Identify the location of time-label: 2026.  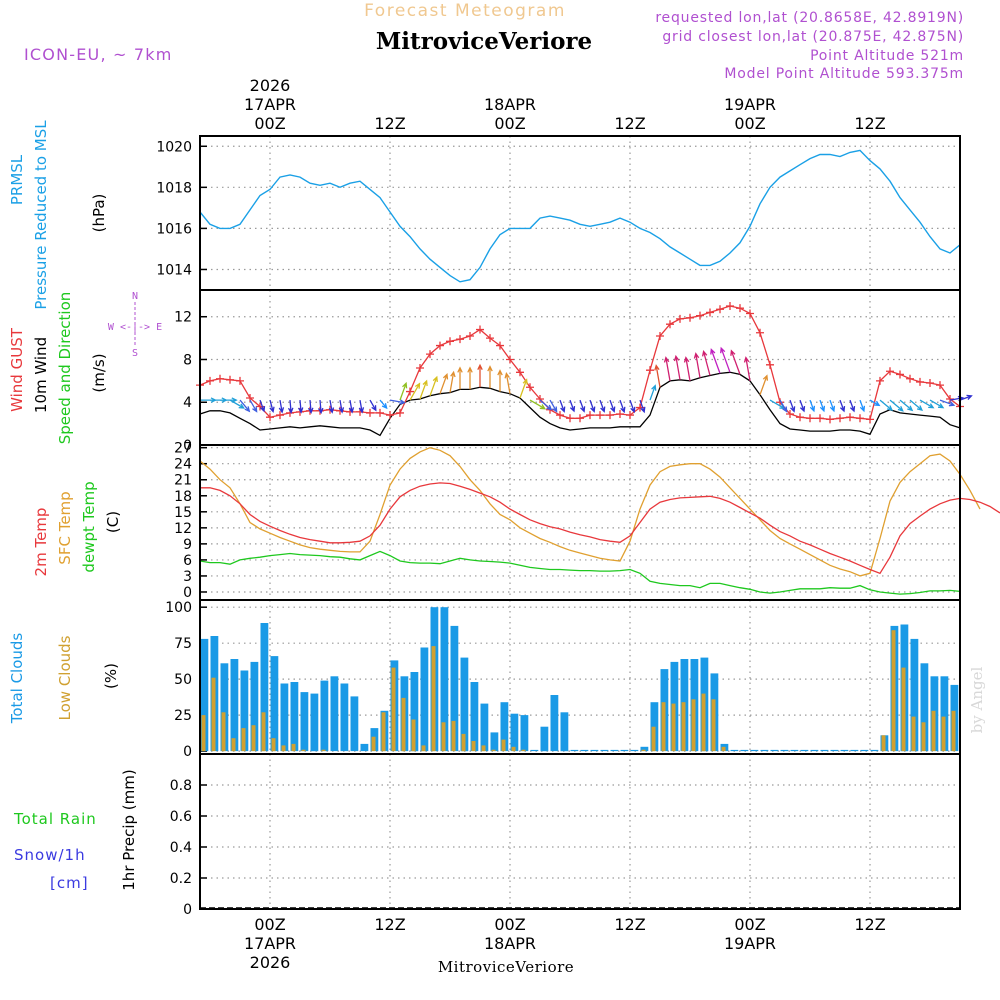
(270, 85).